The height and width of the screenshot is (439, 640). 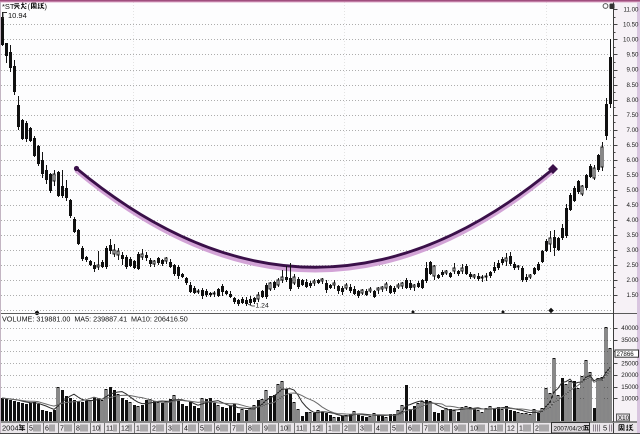 I want to click on svg-text: 9.00, so click(x=632, y=70).